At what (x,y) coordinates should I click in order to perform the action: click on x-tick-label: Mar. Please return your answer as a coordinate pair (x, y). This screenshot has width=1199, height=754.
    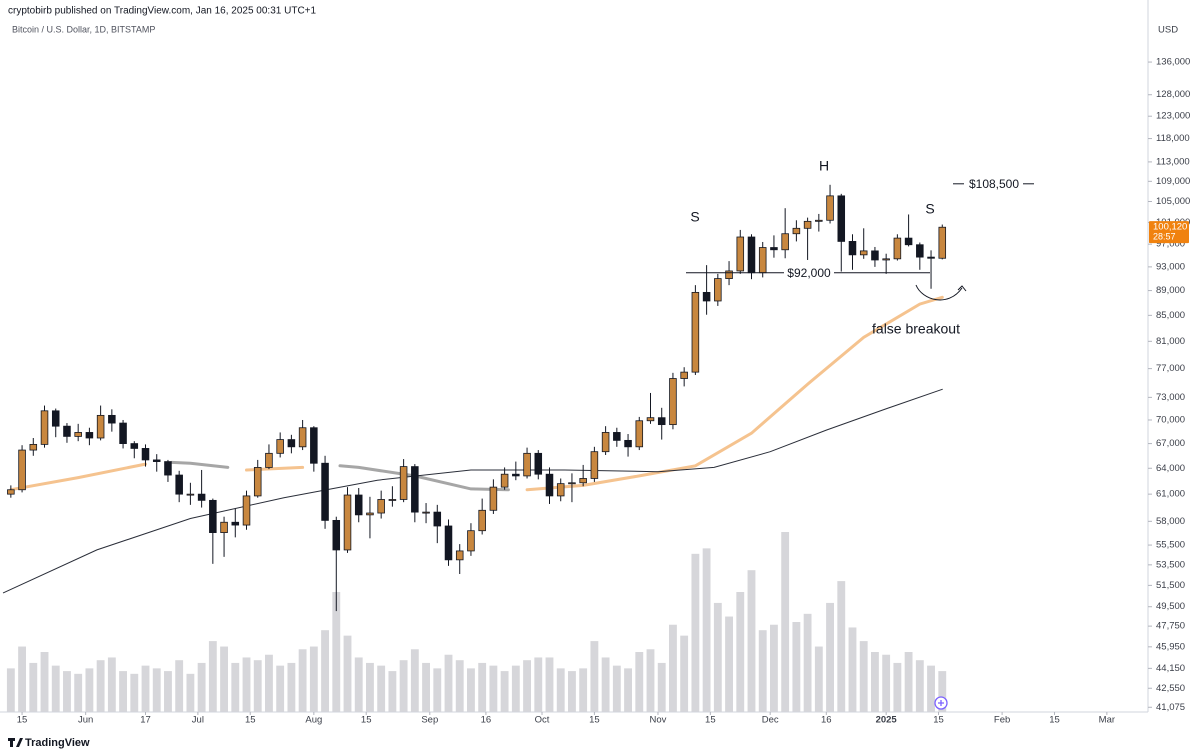
    Looking at the image, I should click on (1107, 720).